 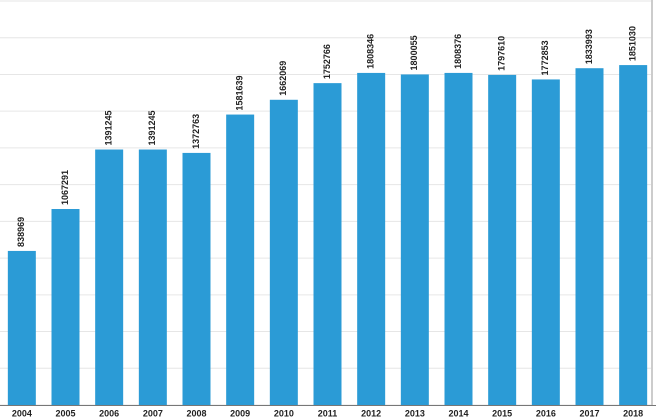 I want to click on value-label: 1800055, so click(x=414, y=52).